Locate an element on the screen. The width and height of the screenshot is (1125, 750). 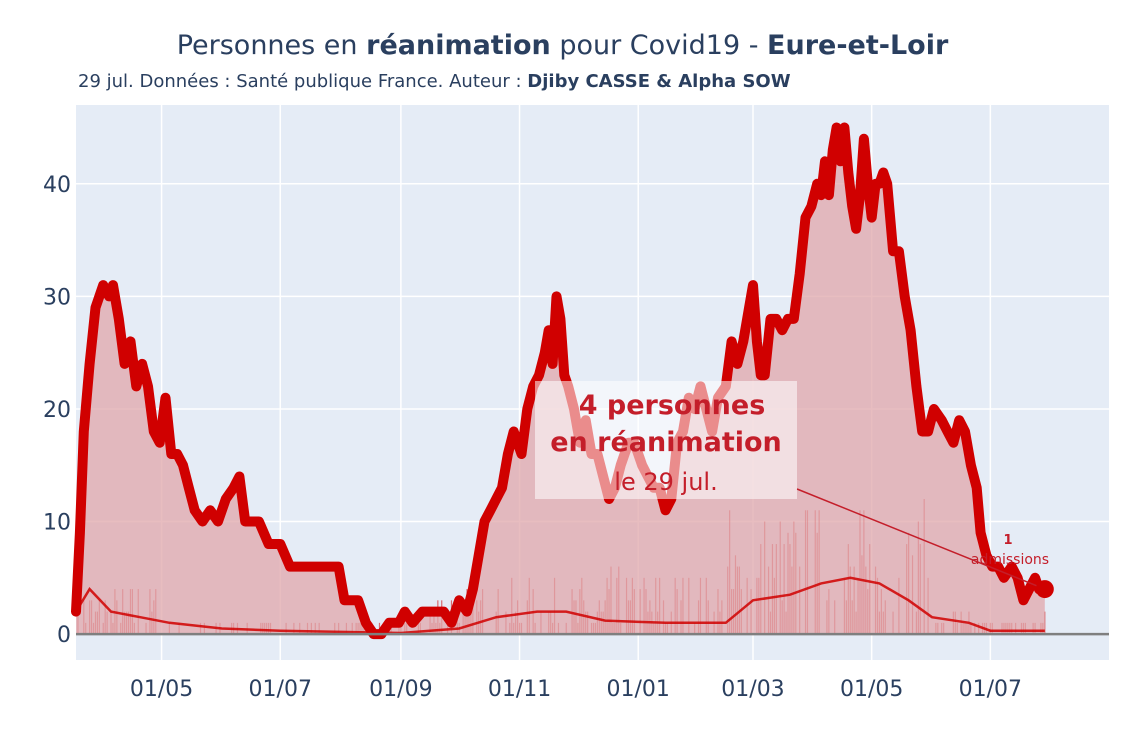
end-marker is located at coordinates (1044, 589).